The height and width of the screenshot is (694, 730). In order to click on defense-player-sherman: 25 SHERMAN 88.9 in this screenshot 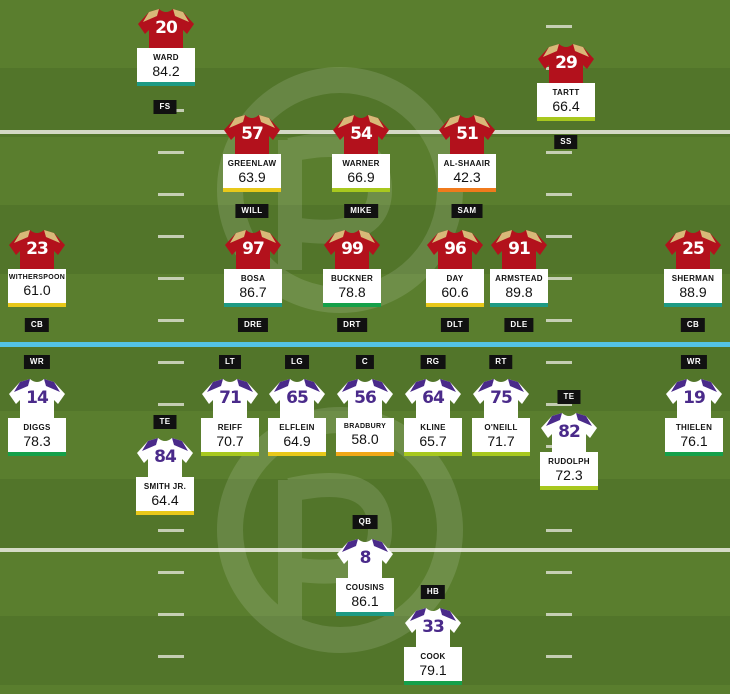, I will do `click(693, 268)`.